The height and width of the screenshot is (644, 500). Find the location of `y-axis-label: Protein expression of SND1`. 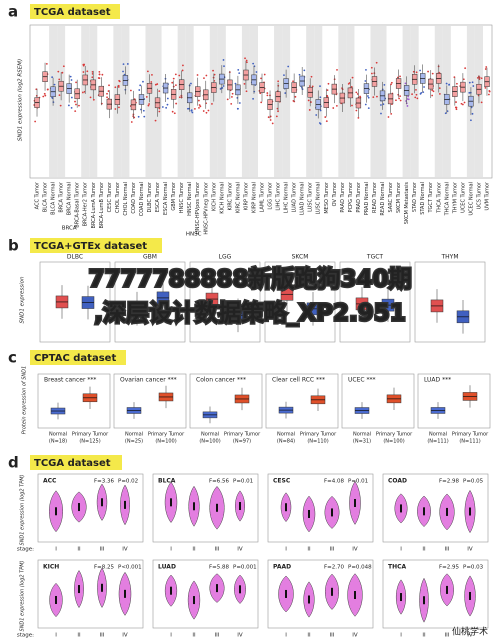

y-axis-label: Protein expression of SND1 is located at coordinates (25, 400).